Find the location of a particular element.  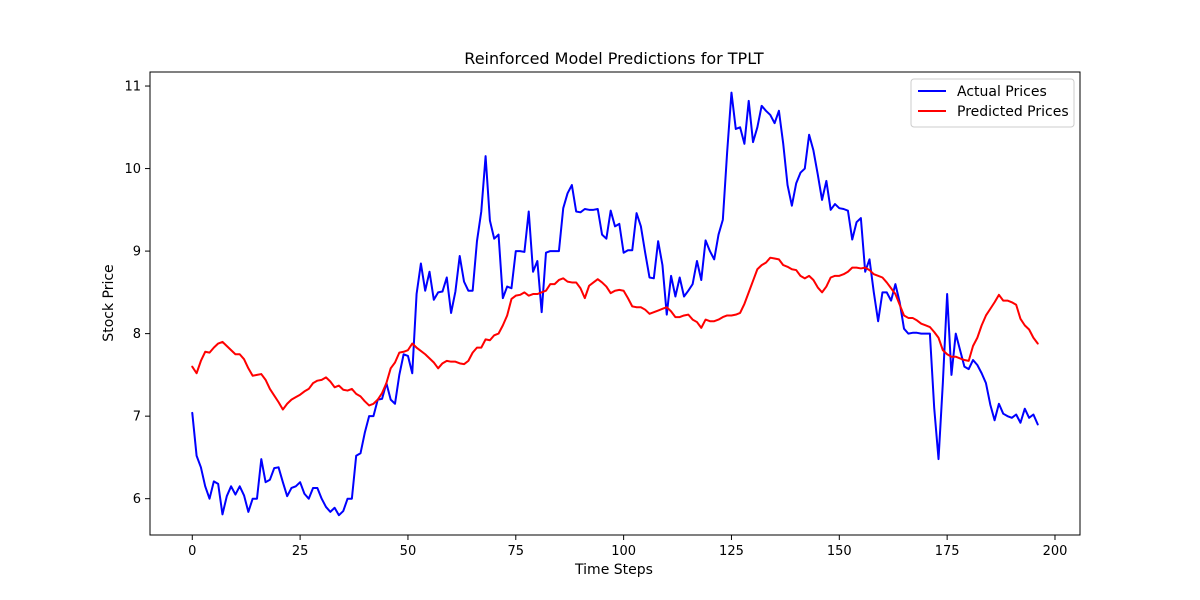

x-tick-label: 175 is located at coordinates (947, 551).